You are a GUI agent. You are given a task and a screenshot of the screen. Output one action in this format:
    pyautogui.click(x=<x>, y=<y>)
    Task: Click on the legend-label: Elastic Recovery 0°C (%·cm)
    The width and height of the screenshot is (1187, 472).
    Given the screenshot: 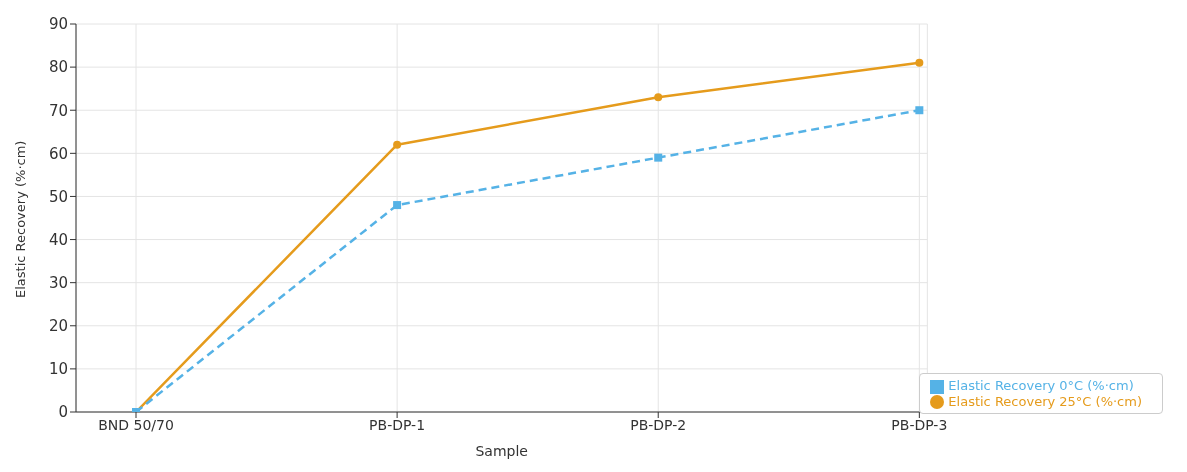 What is the action you would take?
    pyautogui.click(x=1041, y=385)
    